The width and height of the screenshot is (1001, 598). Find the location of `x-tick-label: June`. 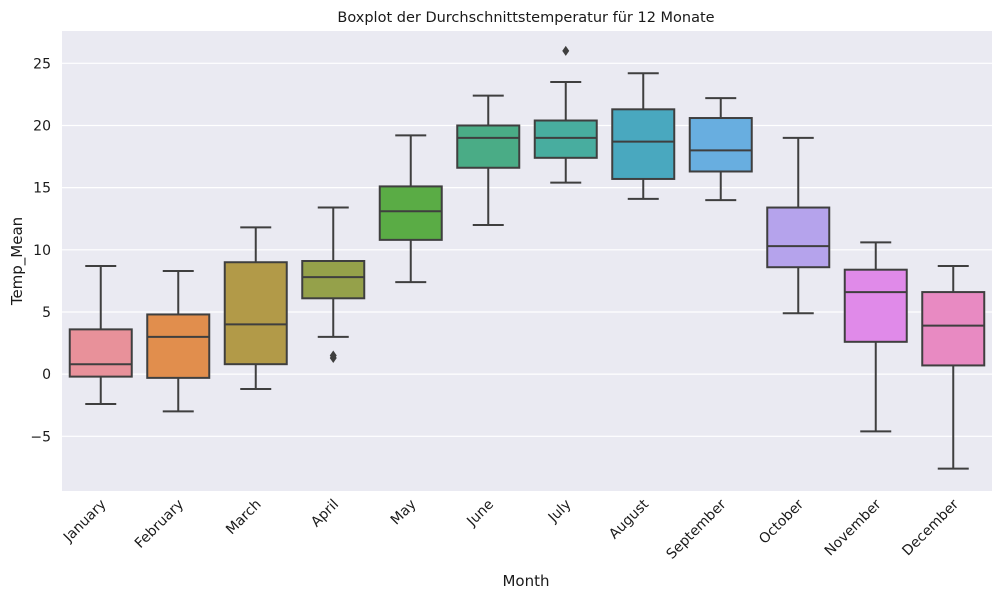

x-tick-label: June is located at coordinates (480, 514).